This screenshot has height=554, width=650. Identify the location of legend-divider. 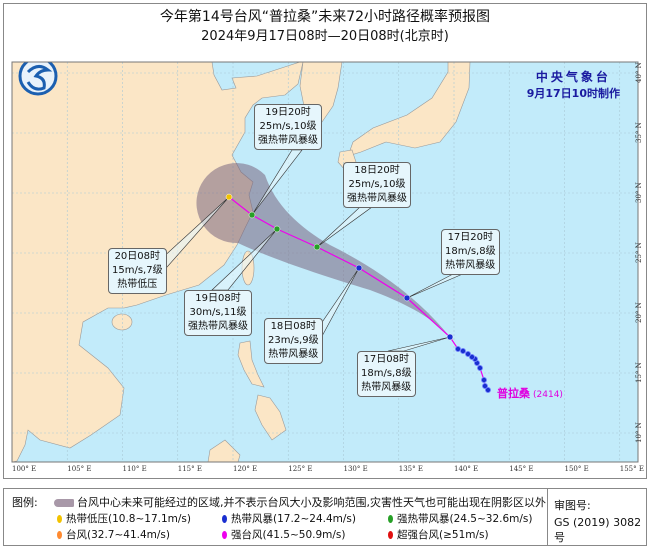
(547, 517).